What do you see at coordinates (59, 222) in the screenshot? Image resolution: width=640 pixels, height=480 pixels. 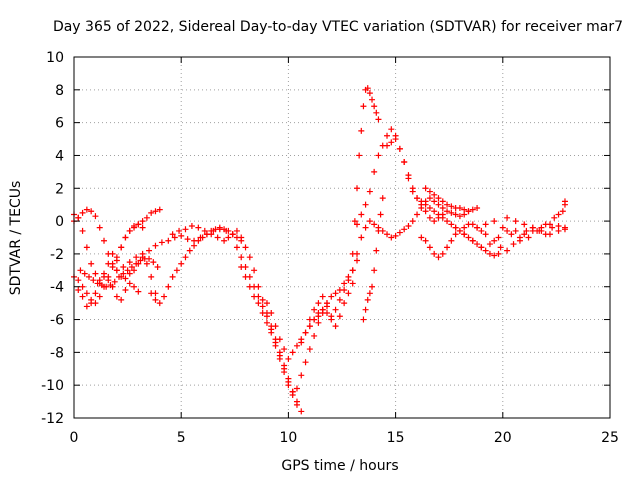 I see `y-tick-label: 0` at bounding box center [59, 222].